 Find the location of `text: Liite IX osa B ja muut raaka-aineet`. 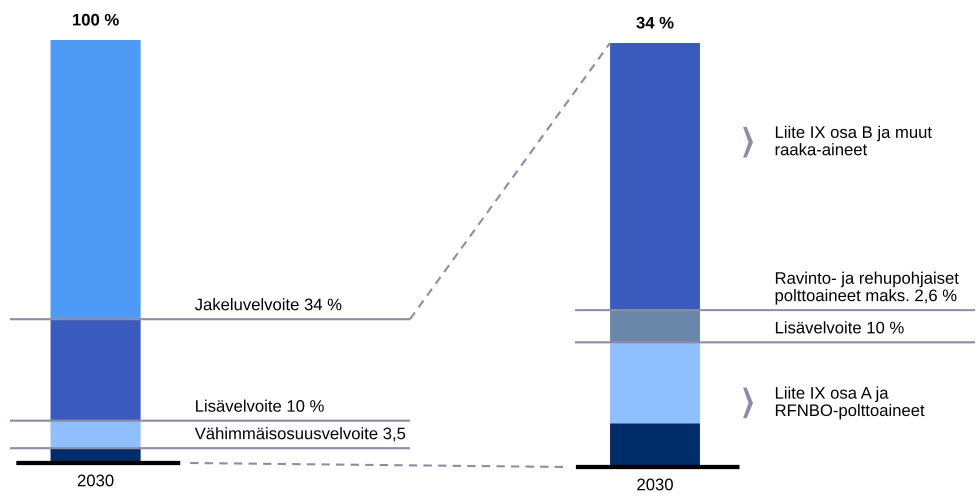

text: Liite IX osa B ja muut raaka-aineet is located at coordinates (854, 141).